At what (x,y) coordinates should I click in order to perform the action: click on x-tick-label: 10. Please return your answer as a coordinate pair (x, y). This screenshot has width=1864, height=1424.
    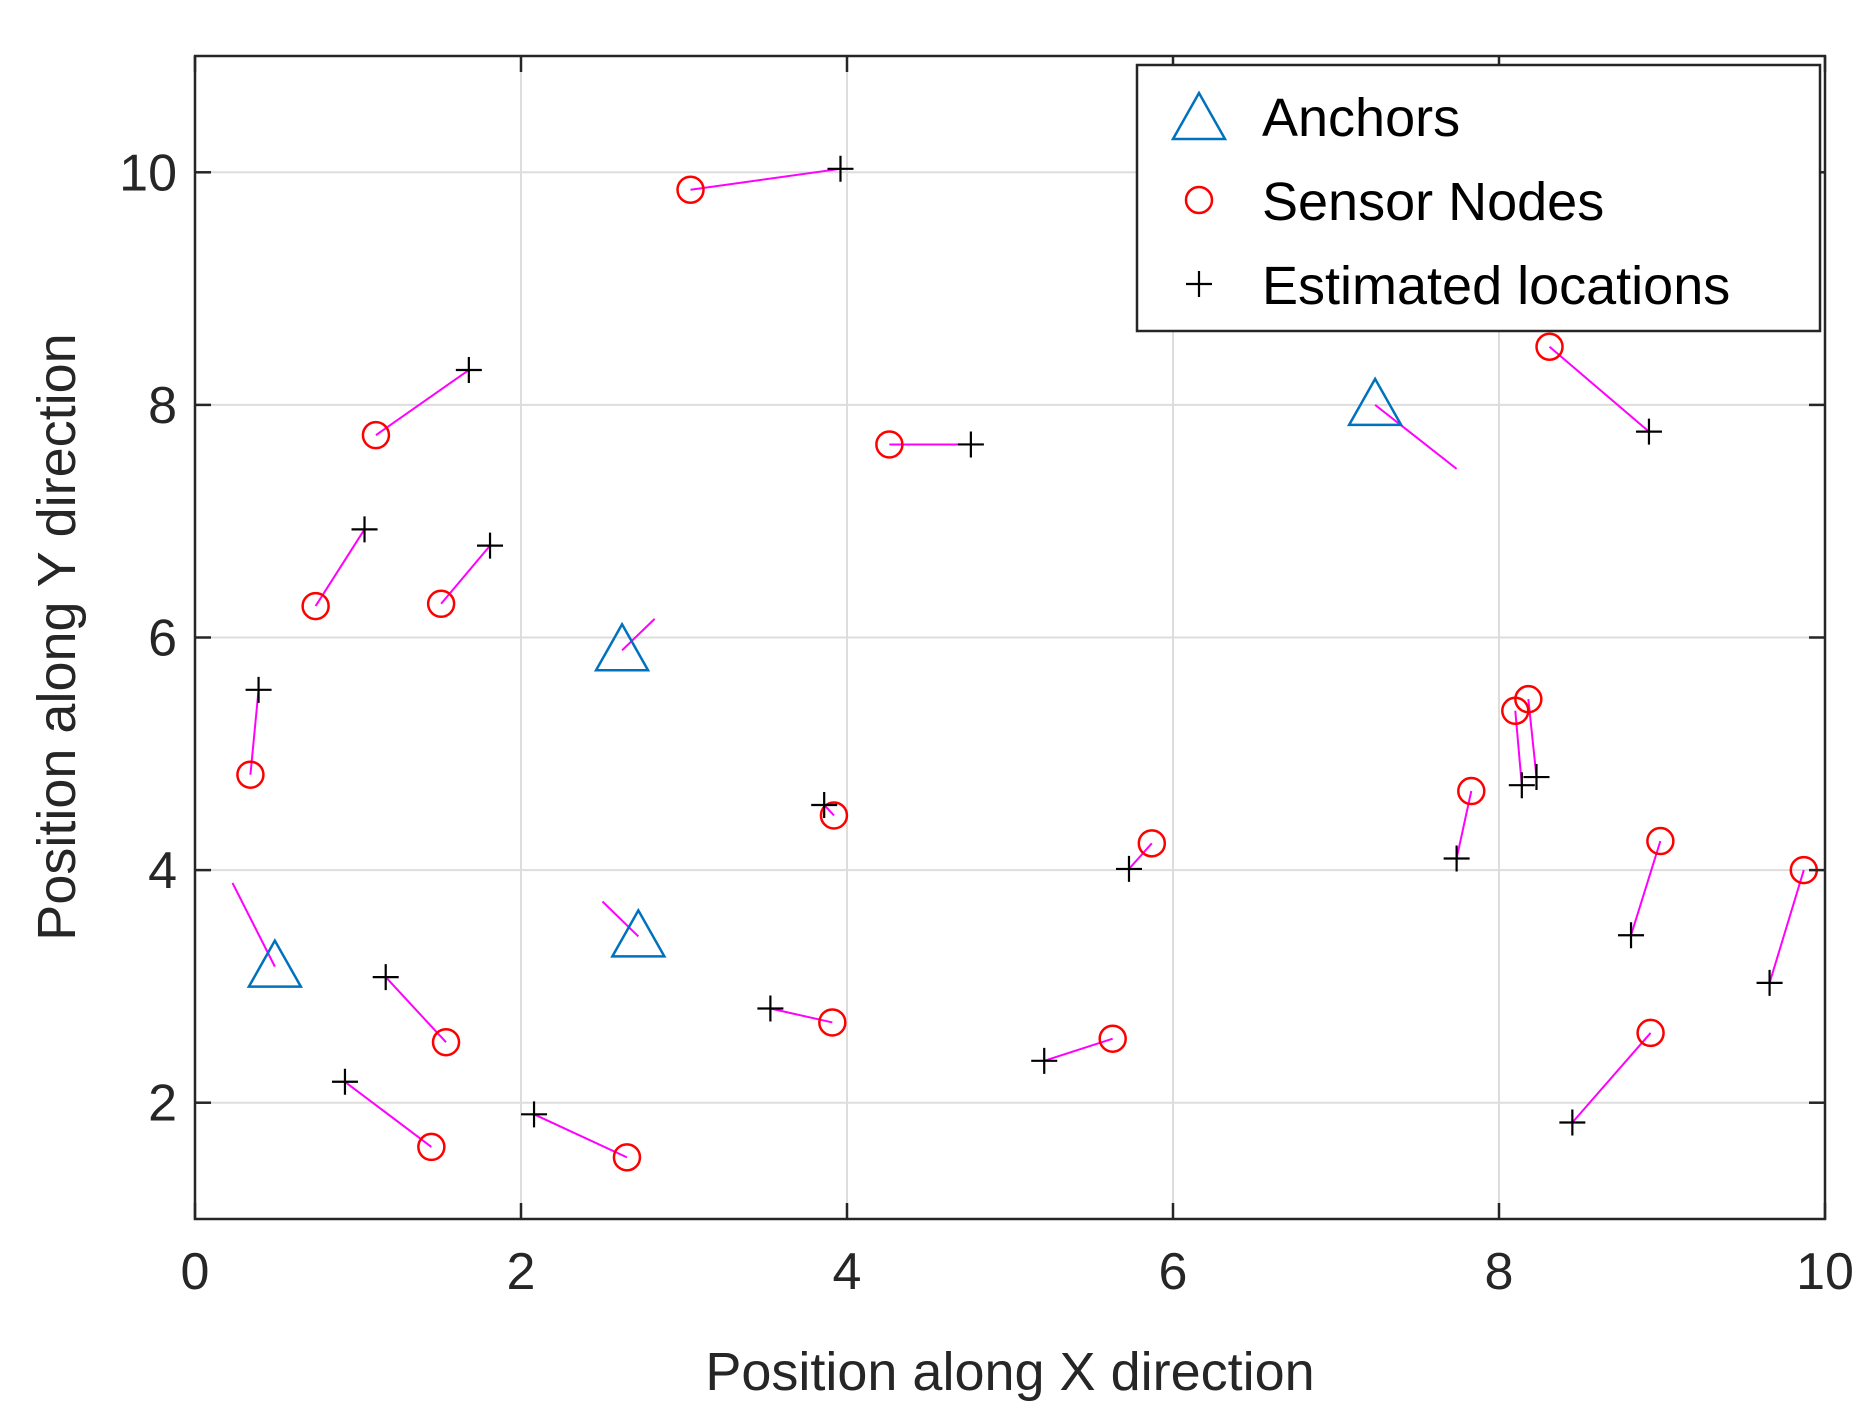
    Looking at the image, I should click on (1825, 1272).